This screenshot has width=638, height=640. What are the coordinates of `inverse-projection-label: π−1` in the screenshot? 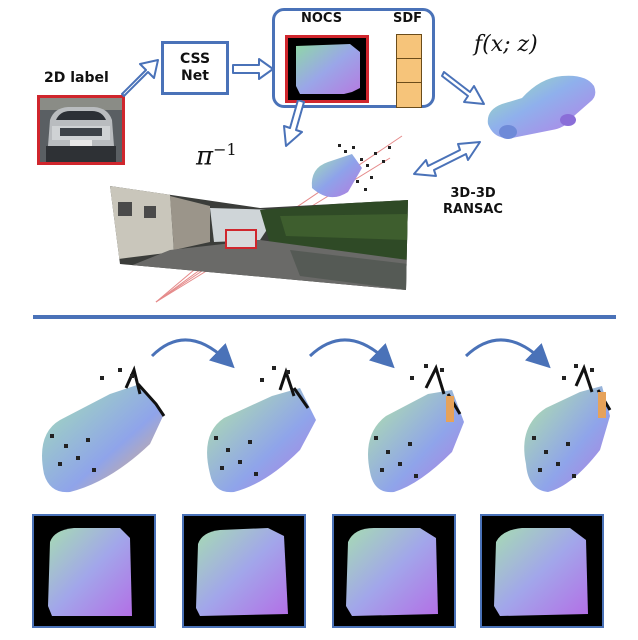 It's located at (216, 156).